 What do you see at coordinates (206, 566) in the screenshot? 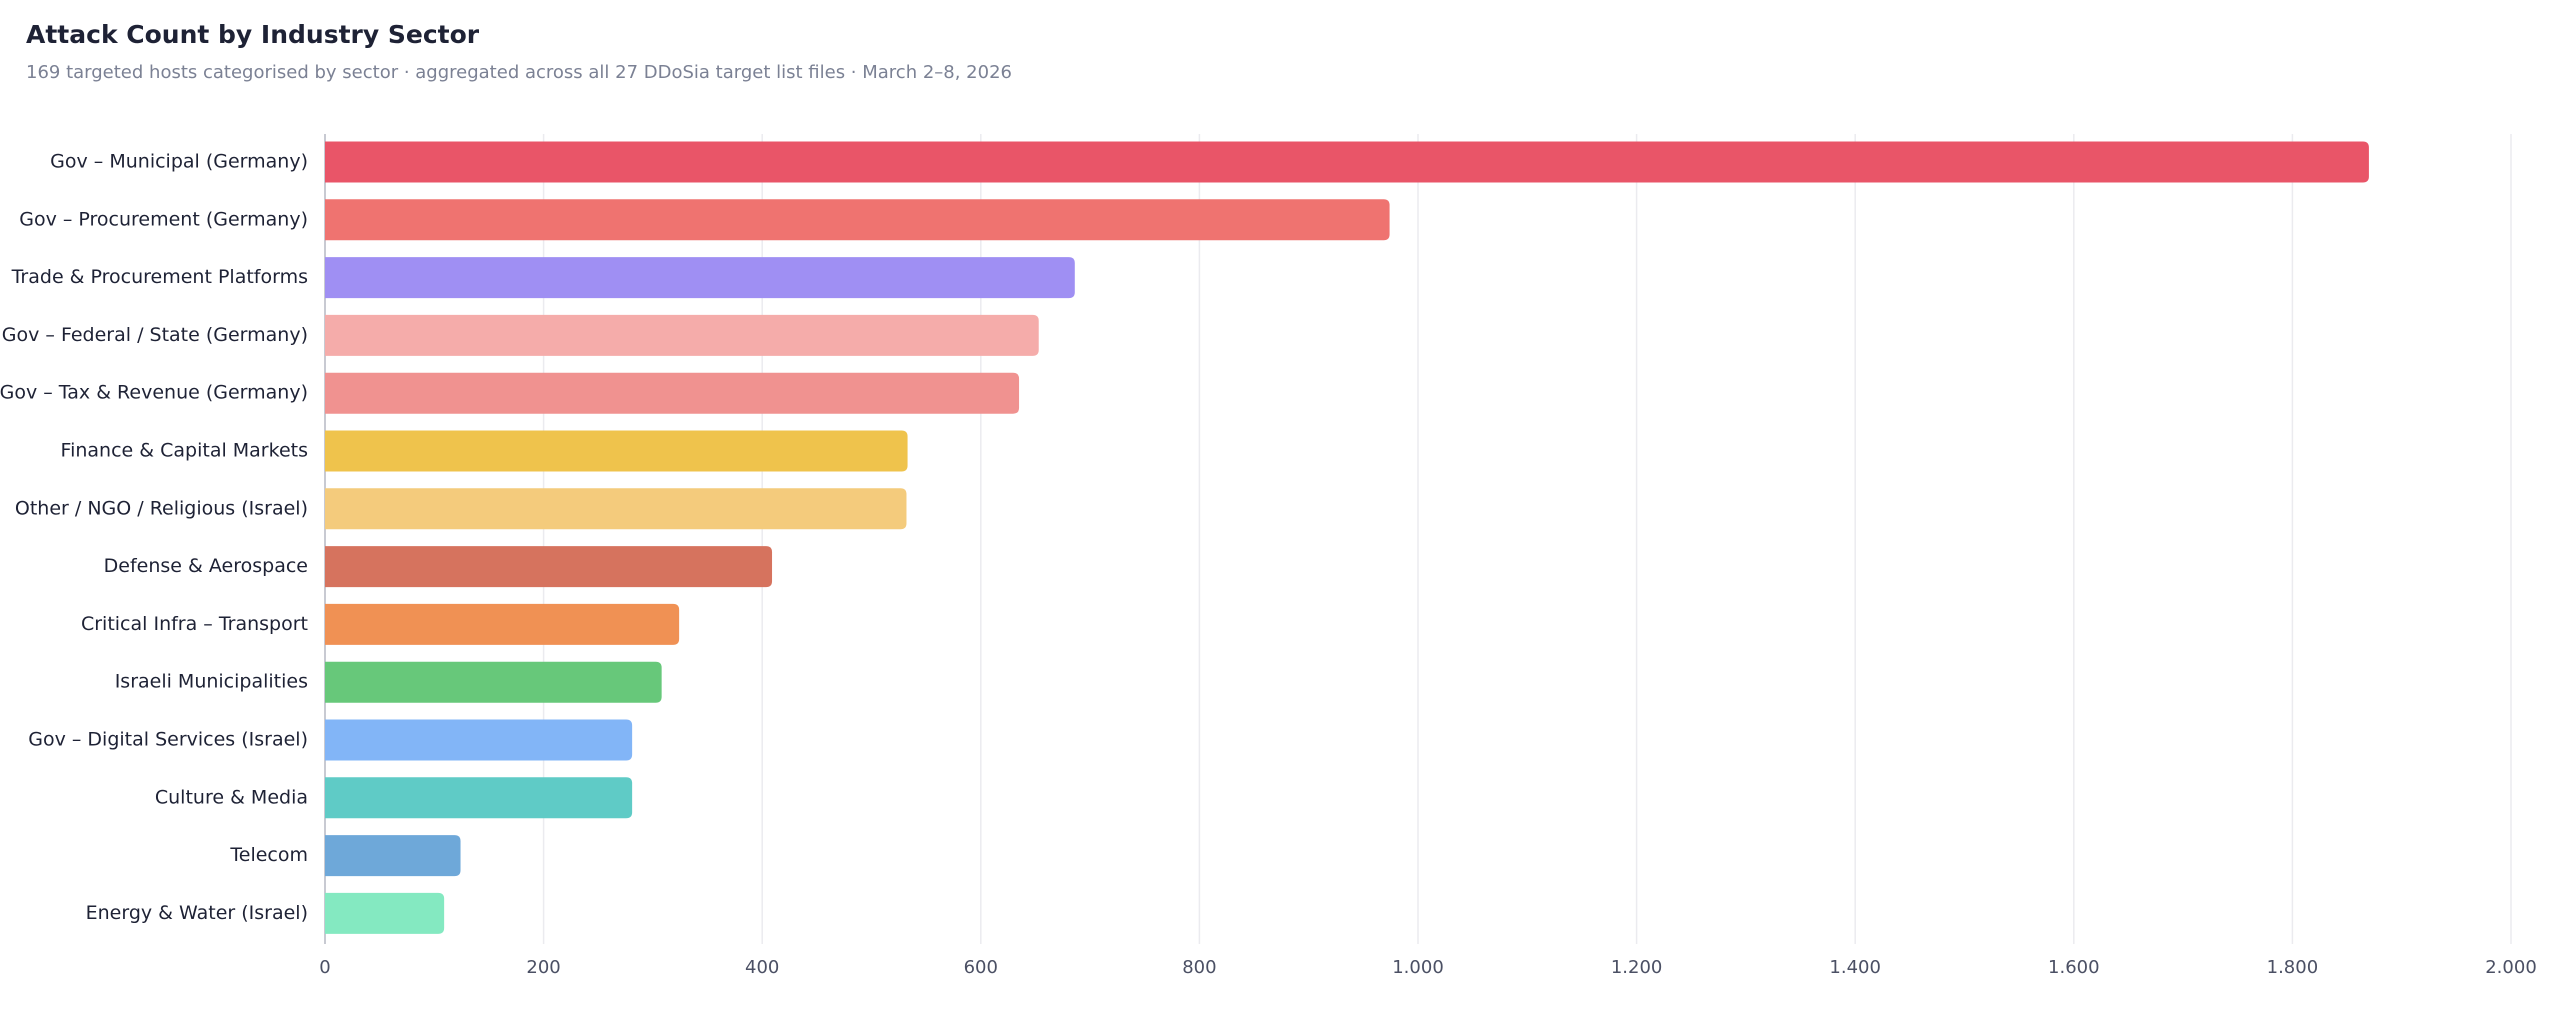
I see `y-tick-label: Defense & Aerospace` at bounding box center [206, 566].